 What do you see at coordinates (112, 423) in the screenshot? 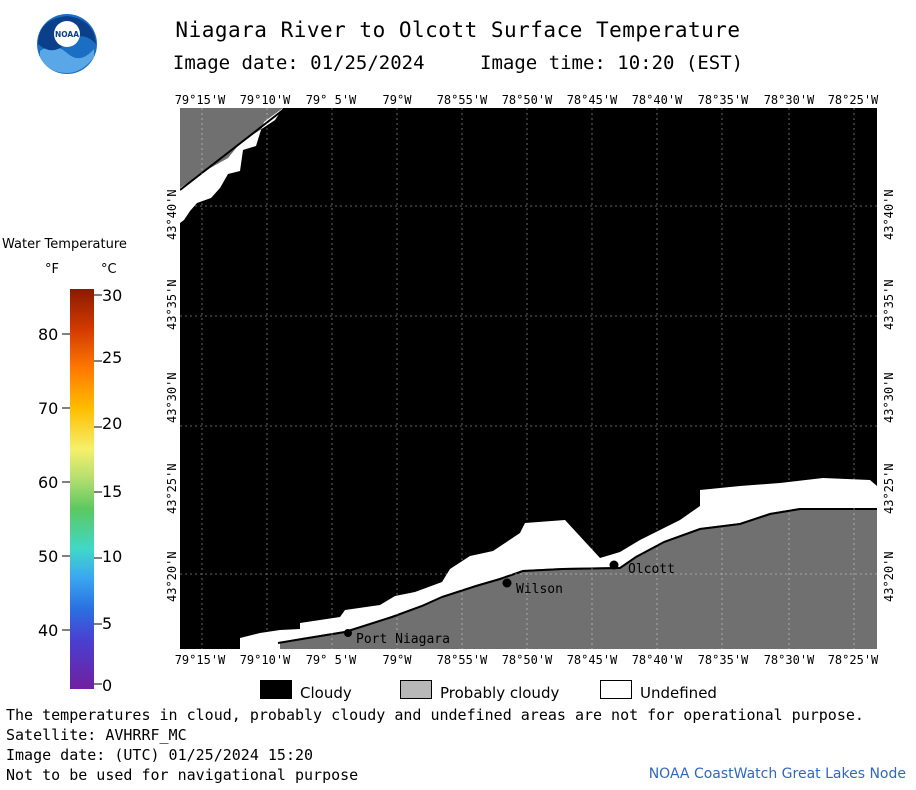
I see `legend-c-tick: 20` at bounding box center [112, 423].